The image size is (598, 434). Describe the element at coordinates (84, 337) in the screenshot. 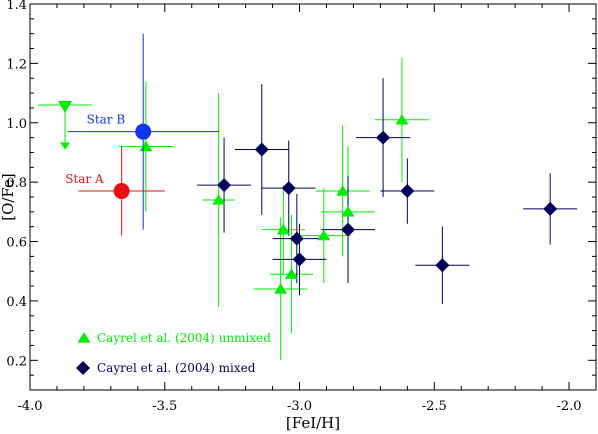

I see `legend-unmixed-marker` at that location.